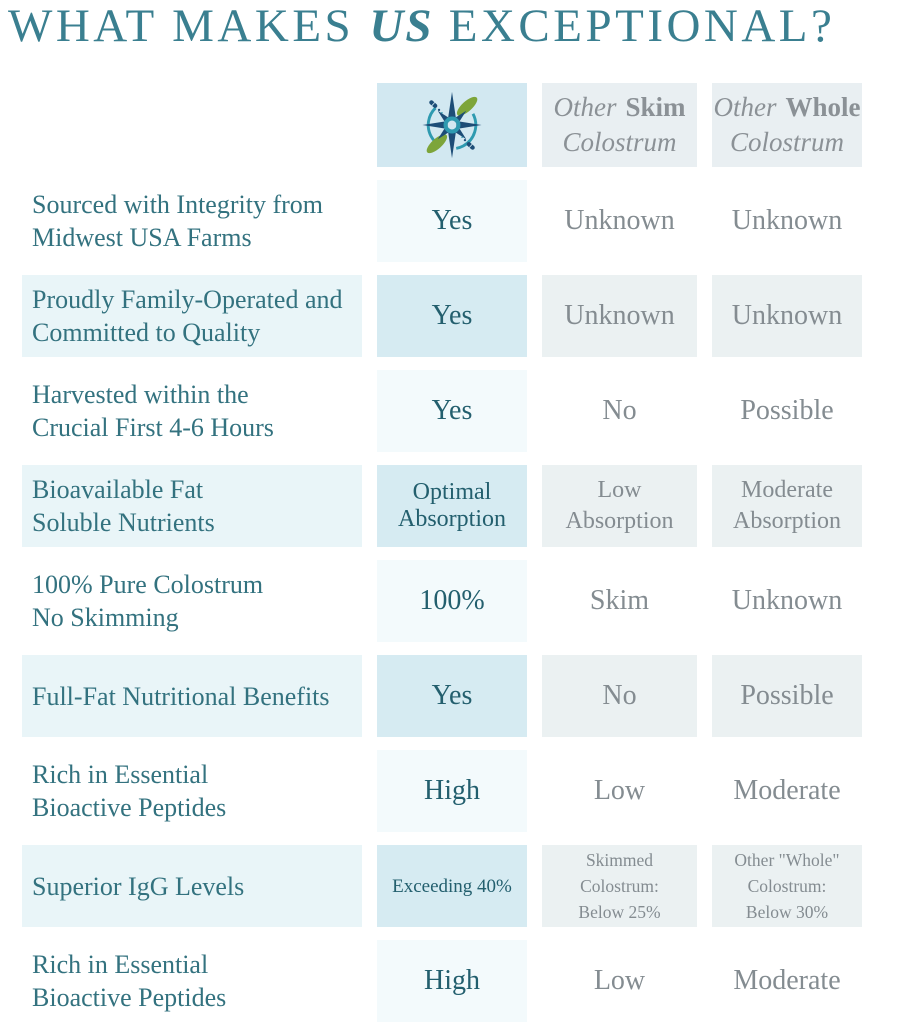  What do you see at coordinates (192, 696) in the screenshot?
I see `row-label-full-fat-benefits: Full-Fat Nutritional Benefits` at bounding box center [192, 696].